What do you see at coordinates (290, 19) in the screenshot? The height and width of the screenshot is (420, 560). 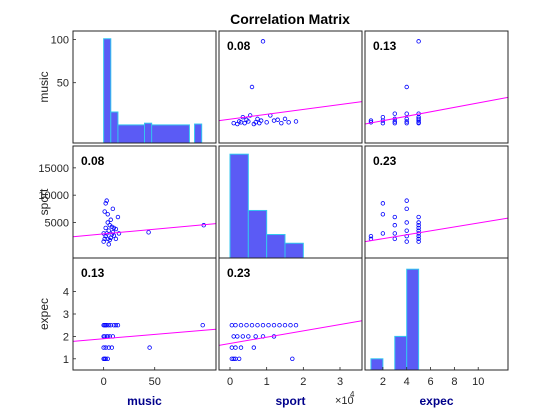 I see `chart-title: Correlation Matrix` at bounding box center [290, 19].